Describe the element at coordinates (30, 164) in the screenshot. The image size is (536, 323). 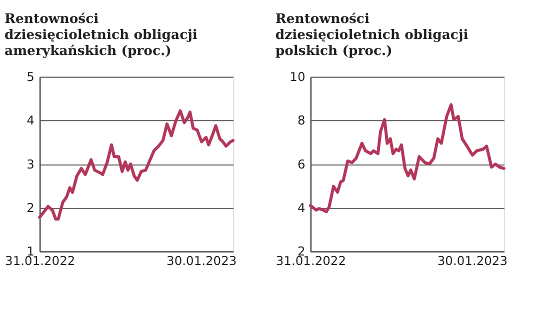
I see `y-tick-label: 3` at that location.